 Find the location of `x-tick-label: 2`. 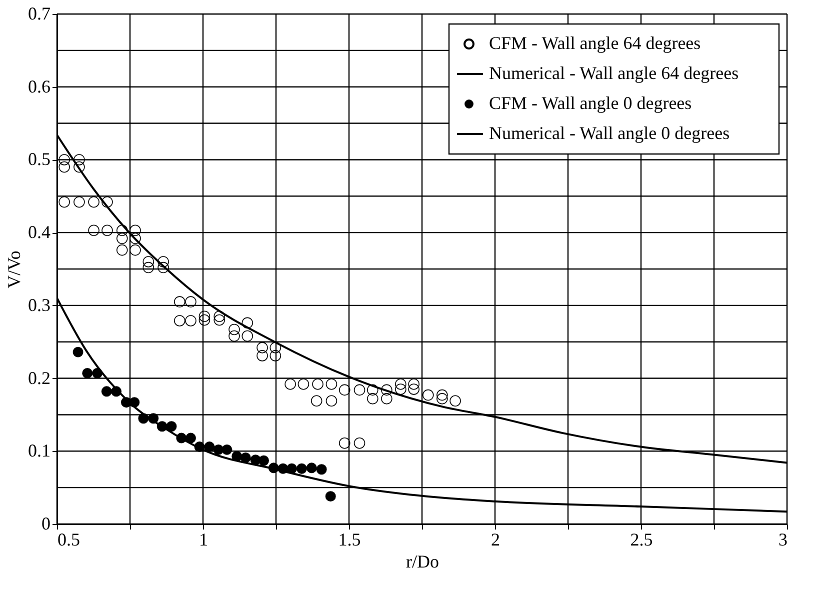

x-tick-label: 2 is located at coordinates (495, 540).